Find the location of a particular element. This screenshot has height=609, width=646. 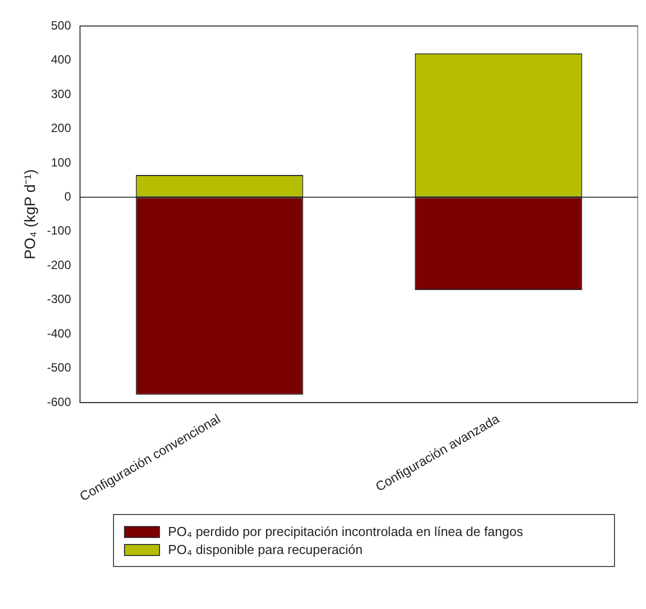

y-tick-label: 300 is located at coordinates (61, 93).